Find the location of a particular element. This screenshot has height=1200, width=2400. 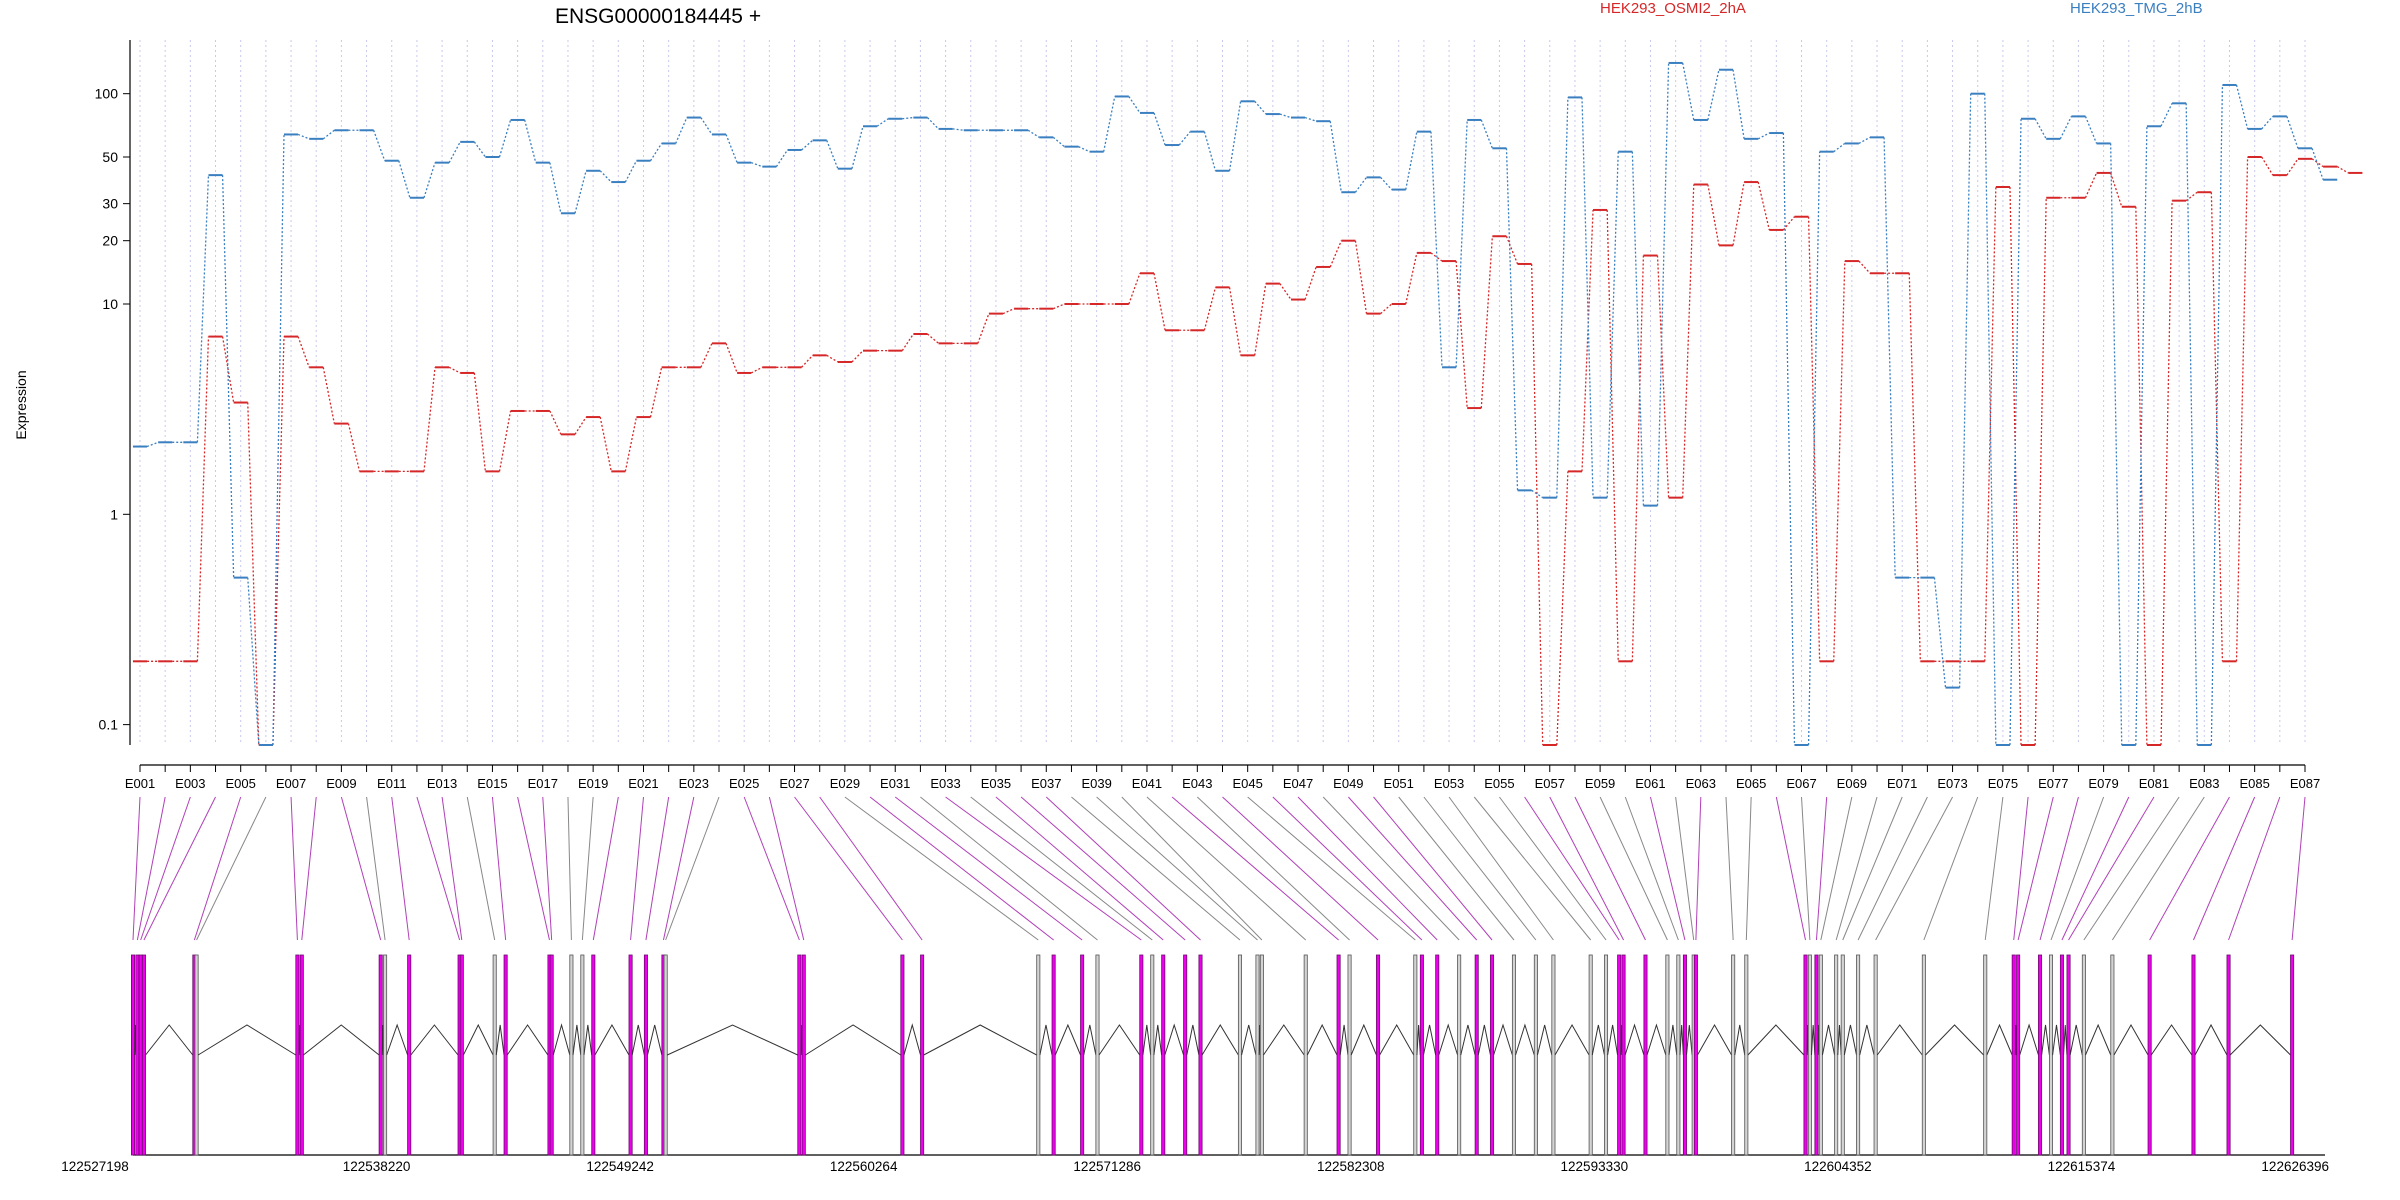

exon-bin-label: E027 is located at coordinates (794, 783).